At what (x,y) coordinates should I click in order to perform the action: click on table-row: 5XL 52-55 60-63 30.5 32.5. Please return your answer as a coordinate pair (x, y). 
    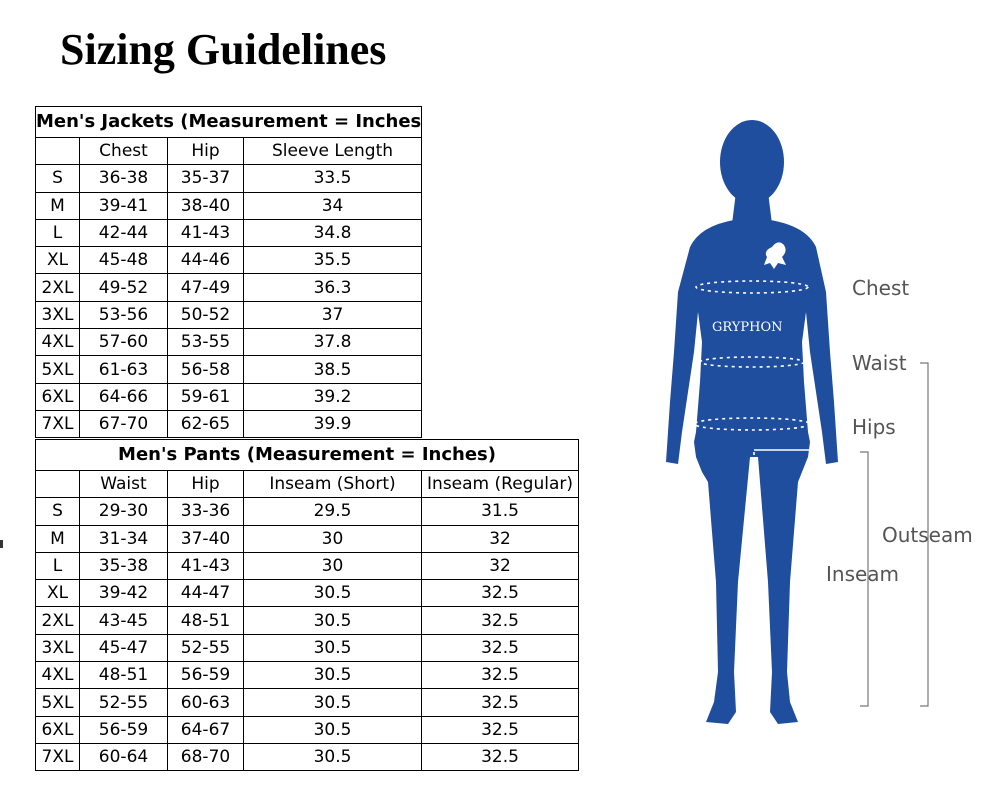
    Looking at the image, I should click on (307, 702).